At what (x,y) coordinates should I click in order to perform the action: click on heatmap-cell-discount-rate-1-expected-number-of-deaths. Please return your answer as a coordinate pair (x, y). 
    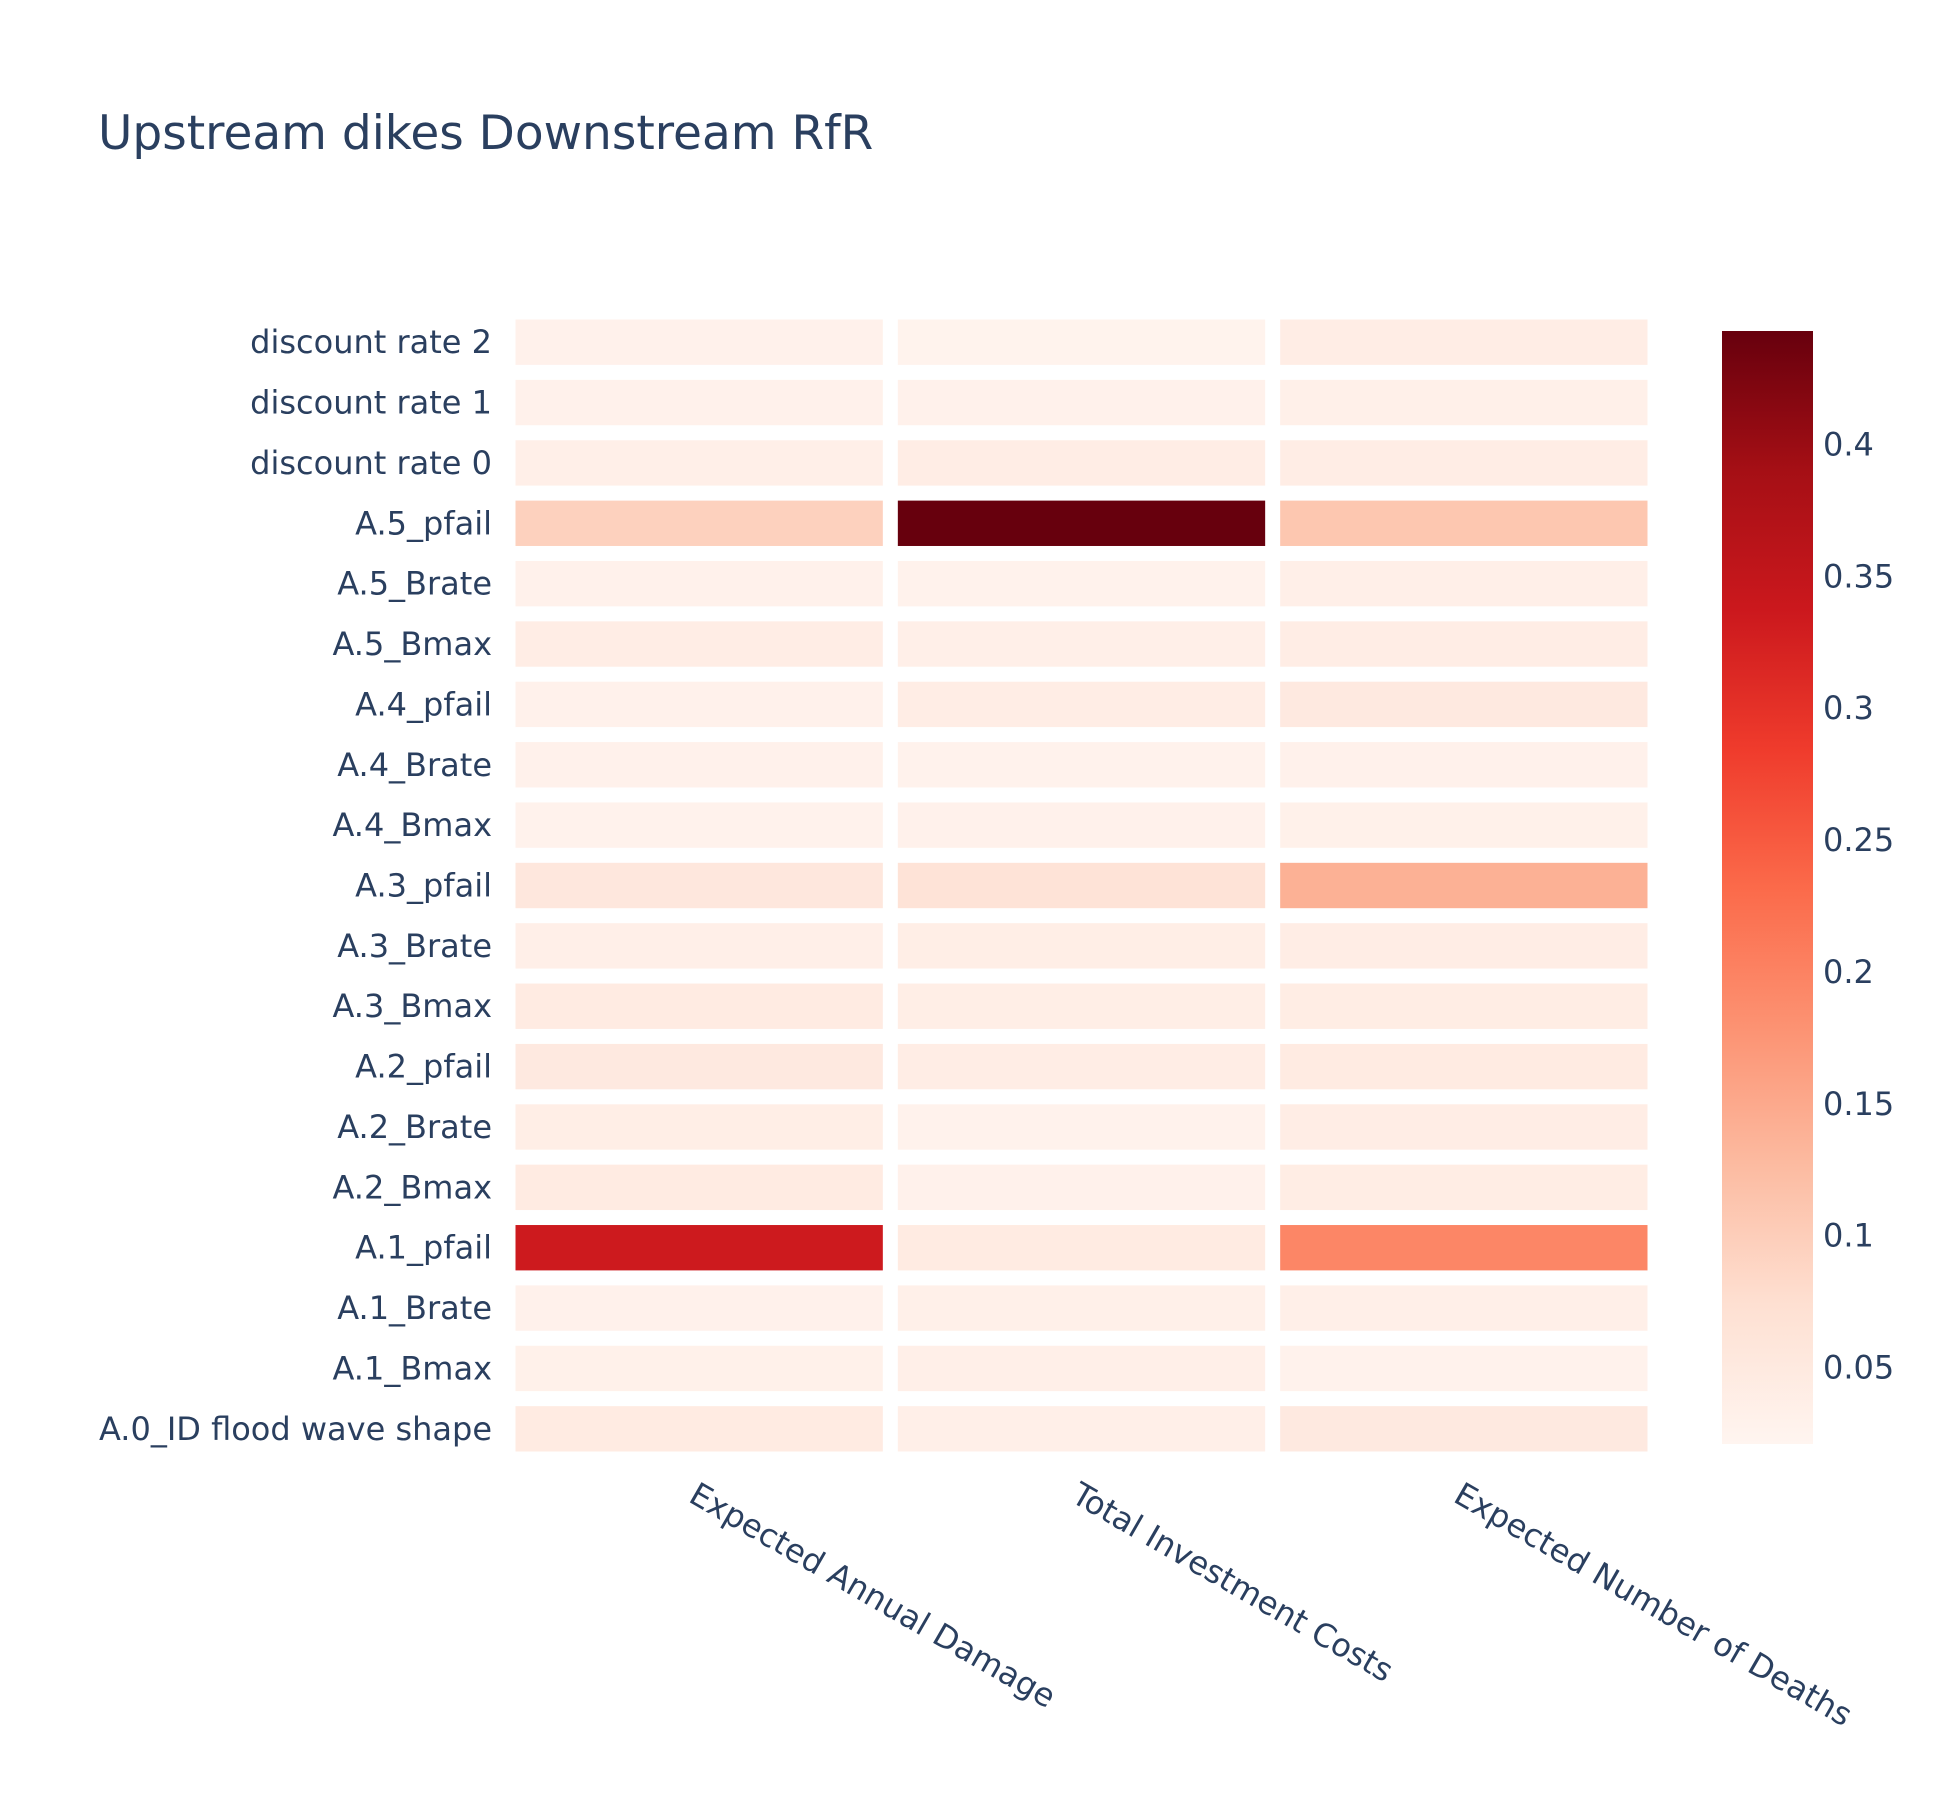
    Looking at the image, I should click on (1464, 402).